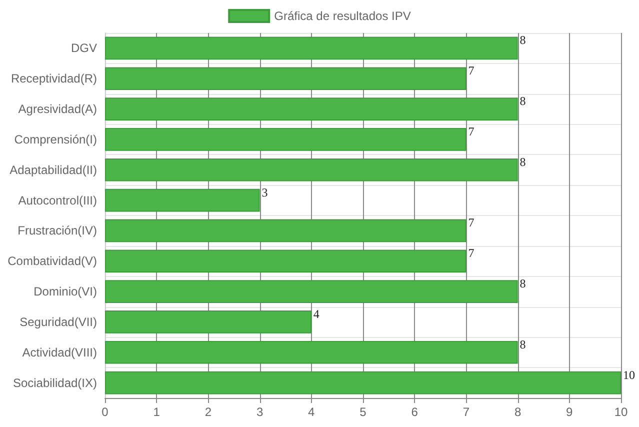 This screenshot has height=427, width=639. Describe the element at coordinates (621, 412) in the screenshot. I see `x-tick-label: 10` at that location.